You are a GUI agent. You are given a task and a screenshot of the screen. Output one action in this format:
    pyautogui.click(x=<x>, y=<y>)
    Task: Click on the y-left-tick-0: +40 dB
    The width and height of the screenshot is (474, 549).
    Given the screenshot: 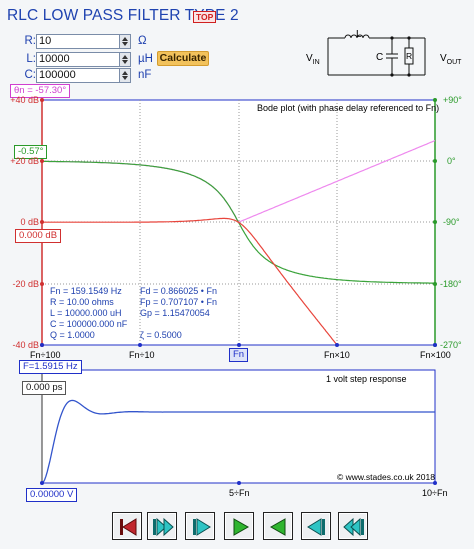 What is the action you would take?
    pyautogui.click(x=24, y=100)
    